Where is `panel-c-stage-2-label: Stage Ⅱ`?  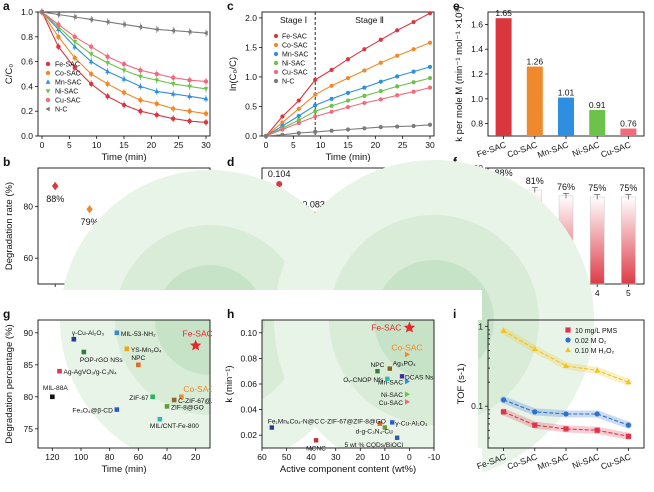 panel-c-stage-2-label: Stage Ⅱ is located at coordinates (369, 20).